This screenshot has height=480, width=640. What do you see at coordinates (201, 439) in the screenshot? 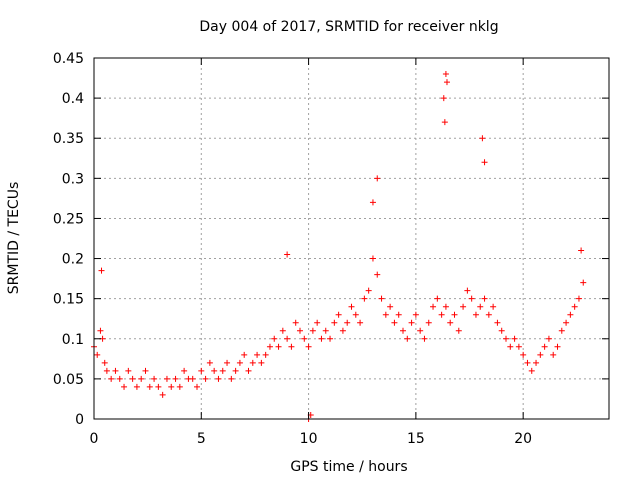
I see `x-tick-label: 5` at bounding box center [201, 439].